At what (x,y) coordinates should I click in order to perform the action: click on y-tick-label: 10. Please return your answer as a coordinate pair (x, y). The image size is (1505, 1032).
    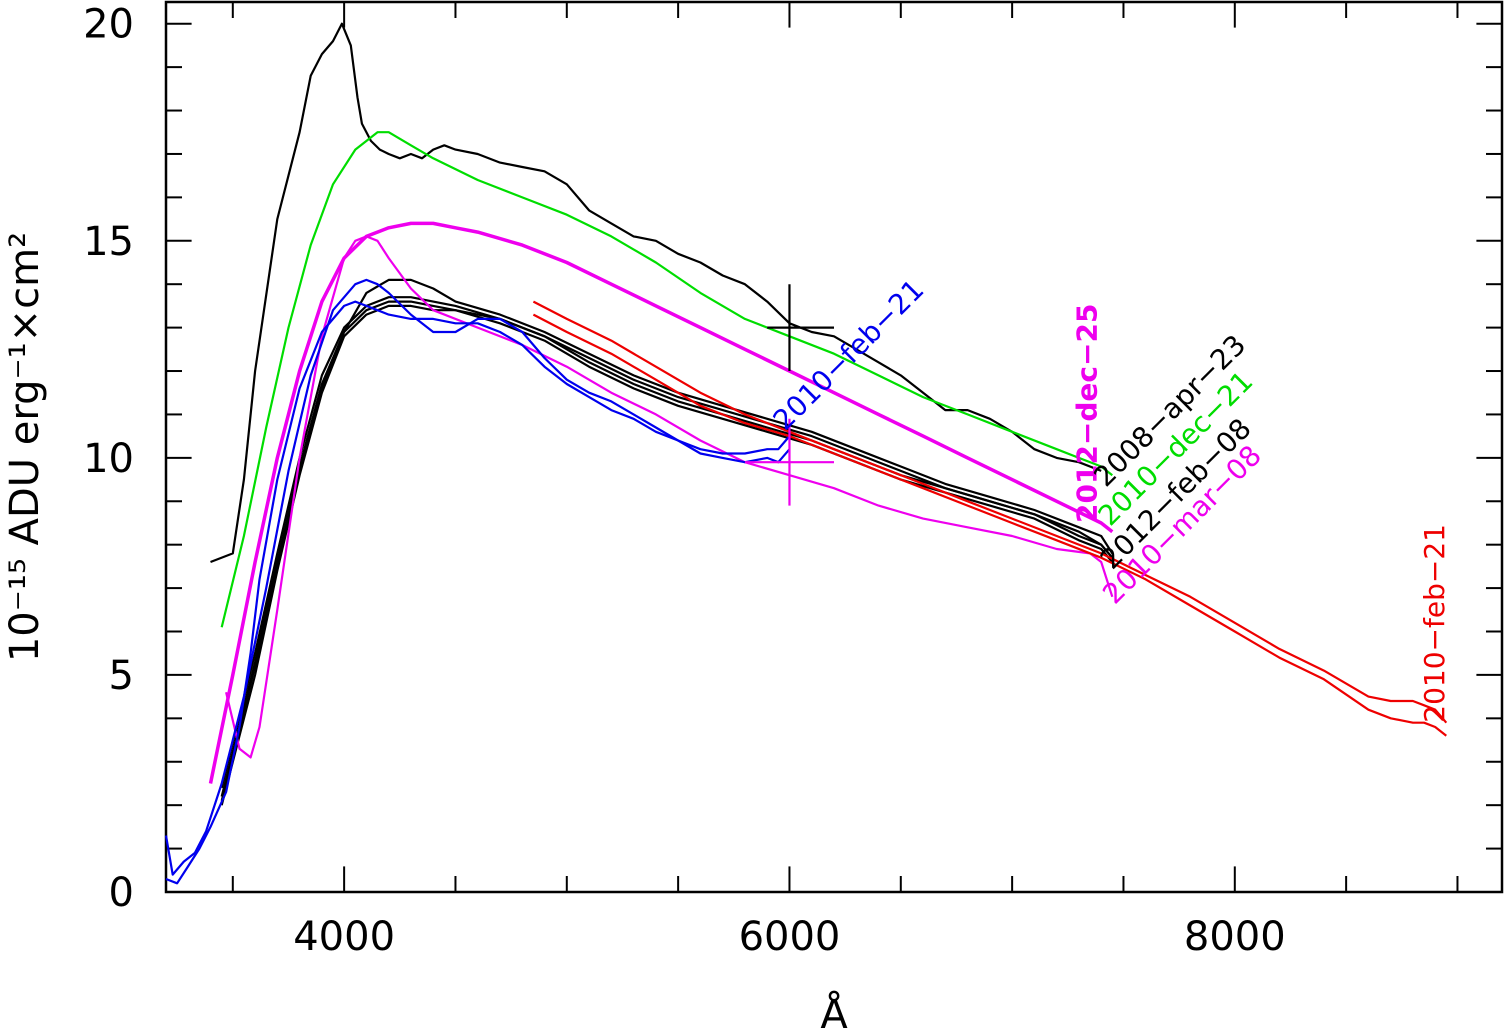
    Looking at the image, I should click on (108, 459).